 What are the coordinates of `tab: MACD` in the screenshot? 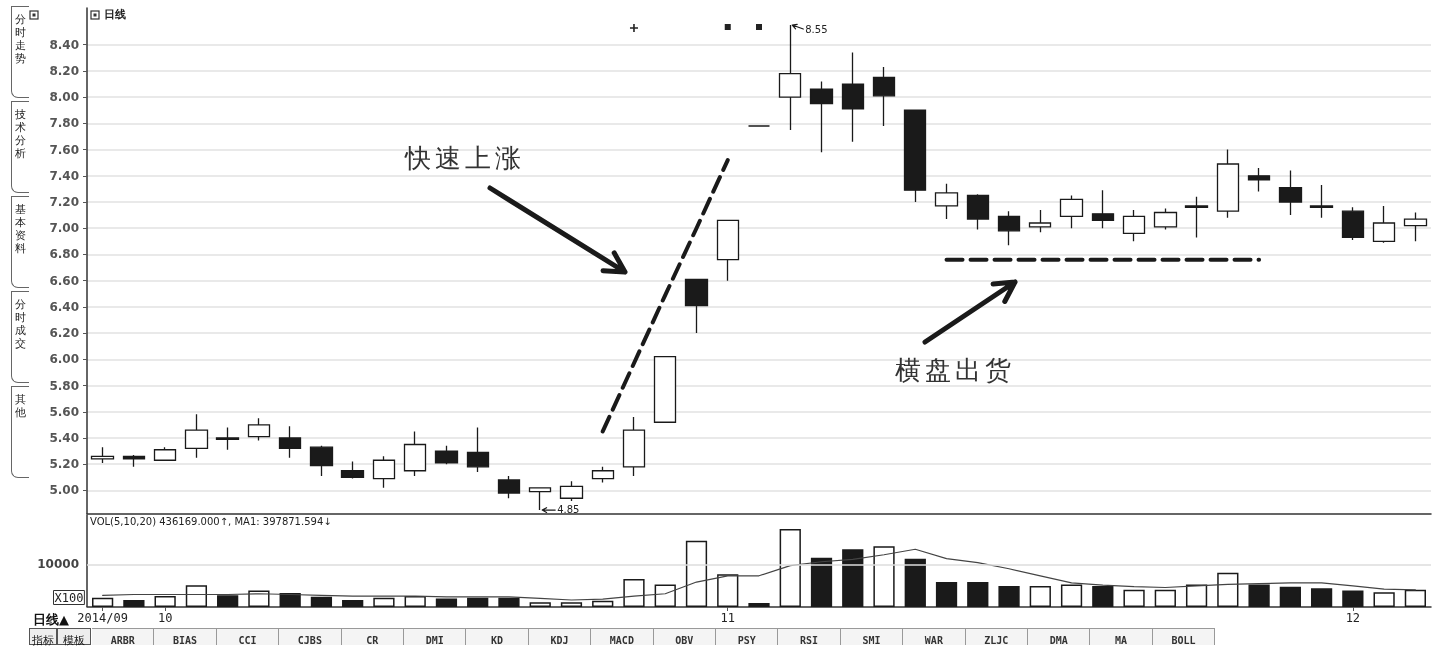 It's located at (622, 636).